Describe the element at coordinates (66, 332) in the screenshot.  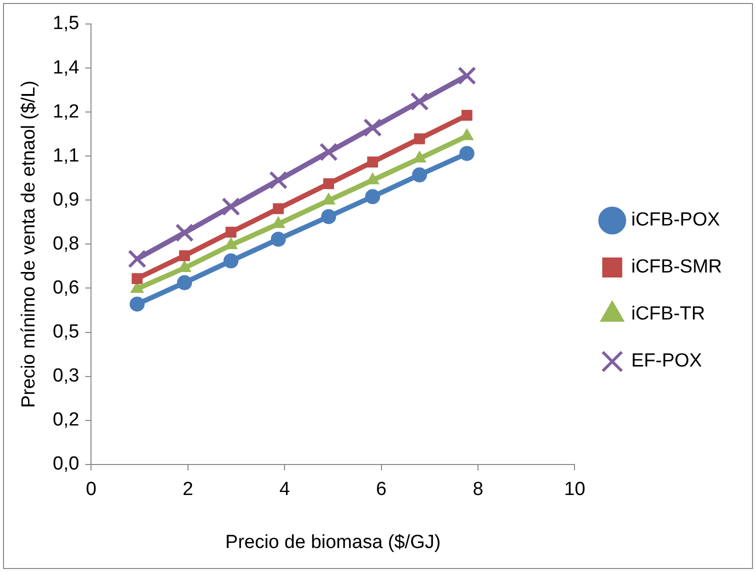
I see `y-tick-label: 0,5` at that location.